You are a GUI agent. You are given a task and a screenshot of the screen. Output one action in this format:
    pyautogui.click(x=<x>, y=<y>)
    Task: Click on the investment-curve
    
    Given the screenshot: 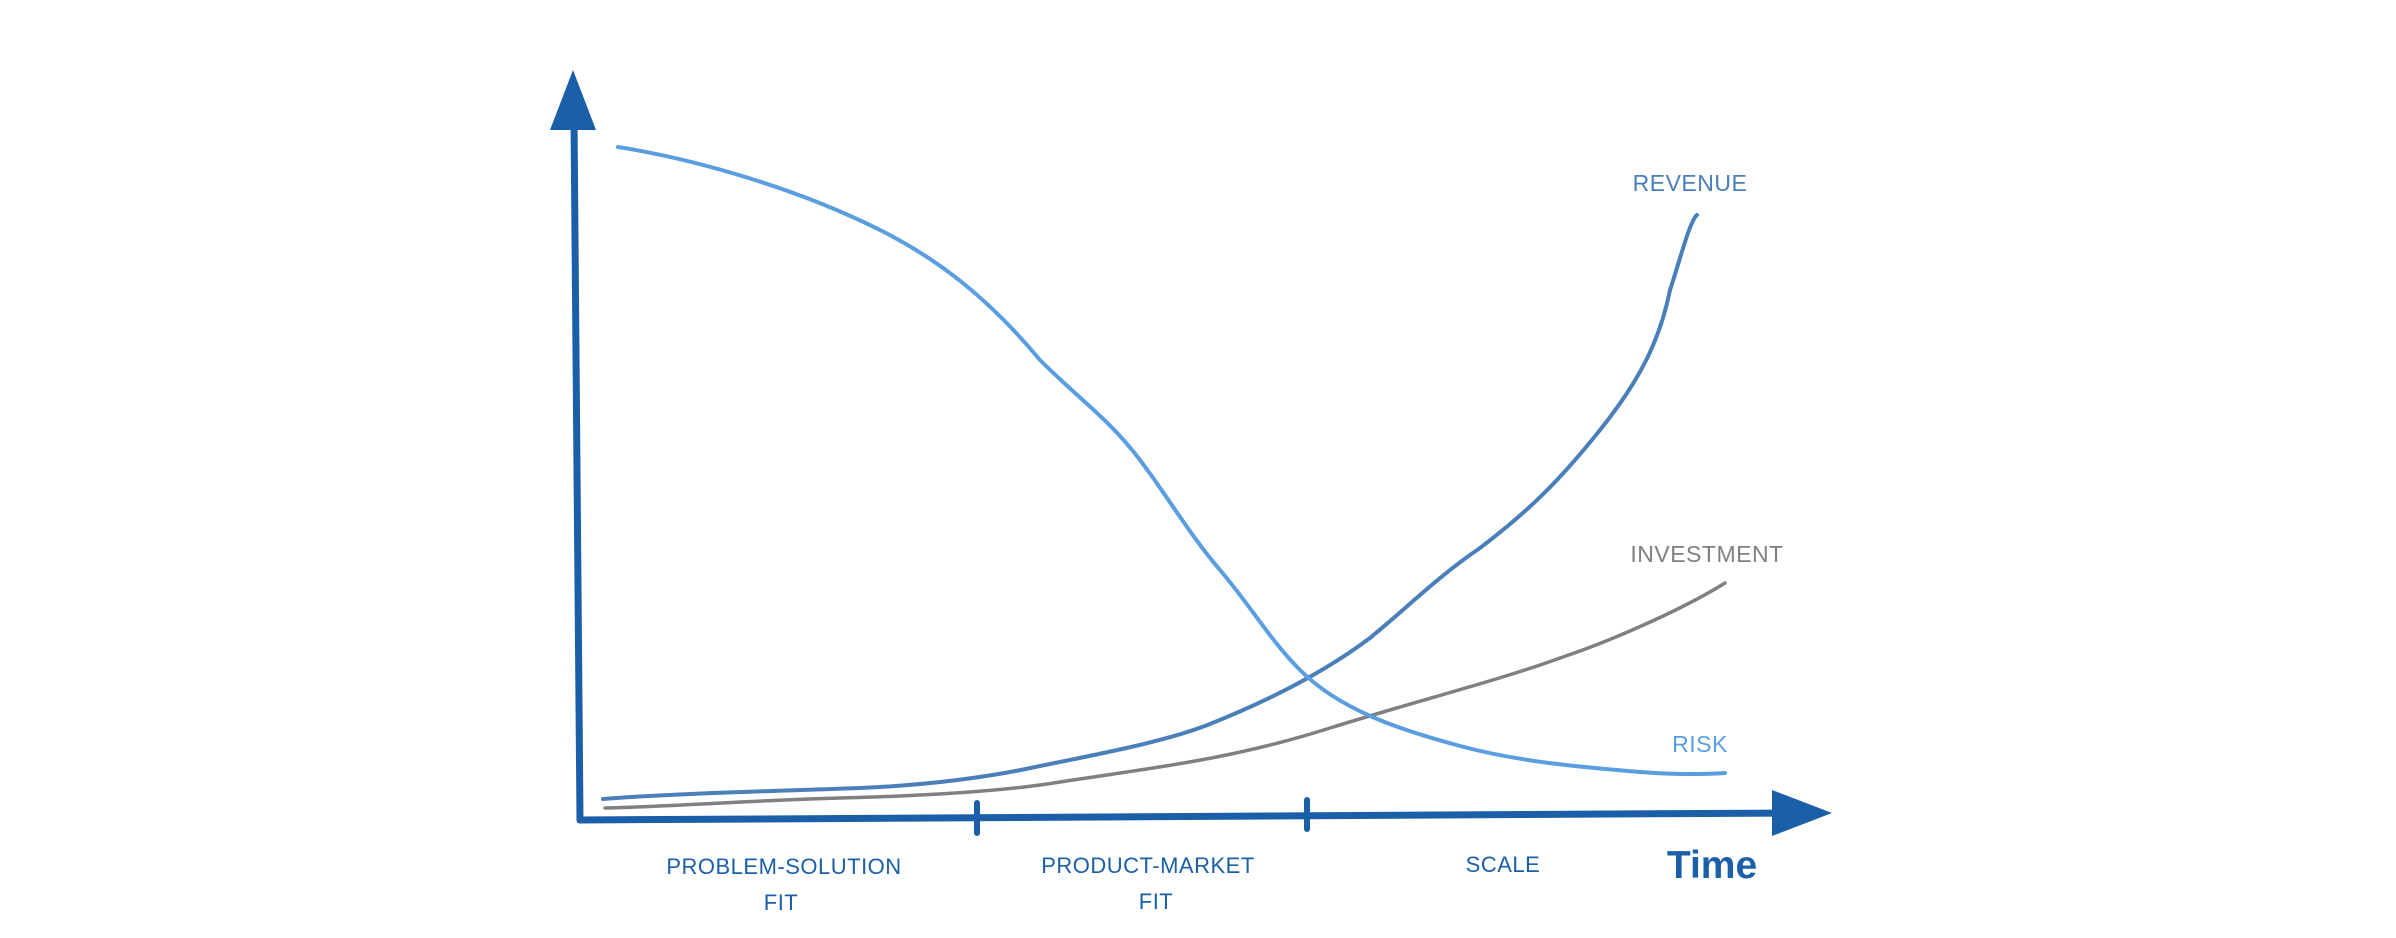 What is the action you would take?
    pyautogui.click(x=1165, y=695)
    